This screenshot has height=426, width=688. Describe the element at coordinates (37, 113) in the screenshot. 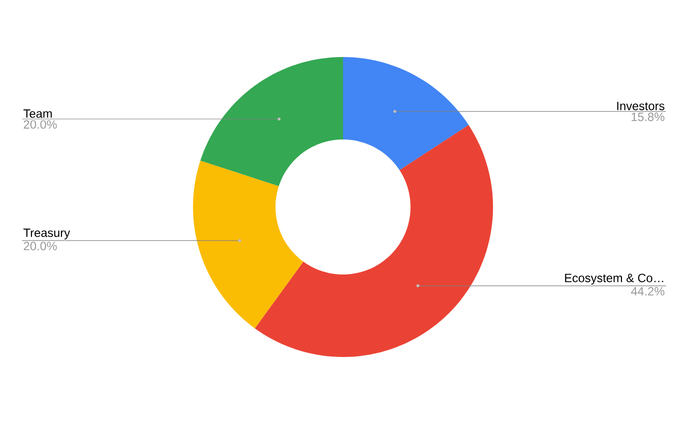

I see `slice-label: Team` at that location.